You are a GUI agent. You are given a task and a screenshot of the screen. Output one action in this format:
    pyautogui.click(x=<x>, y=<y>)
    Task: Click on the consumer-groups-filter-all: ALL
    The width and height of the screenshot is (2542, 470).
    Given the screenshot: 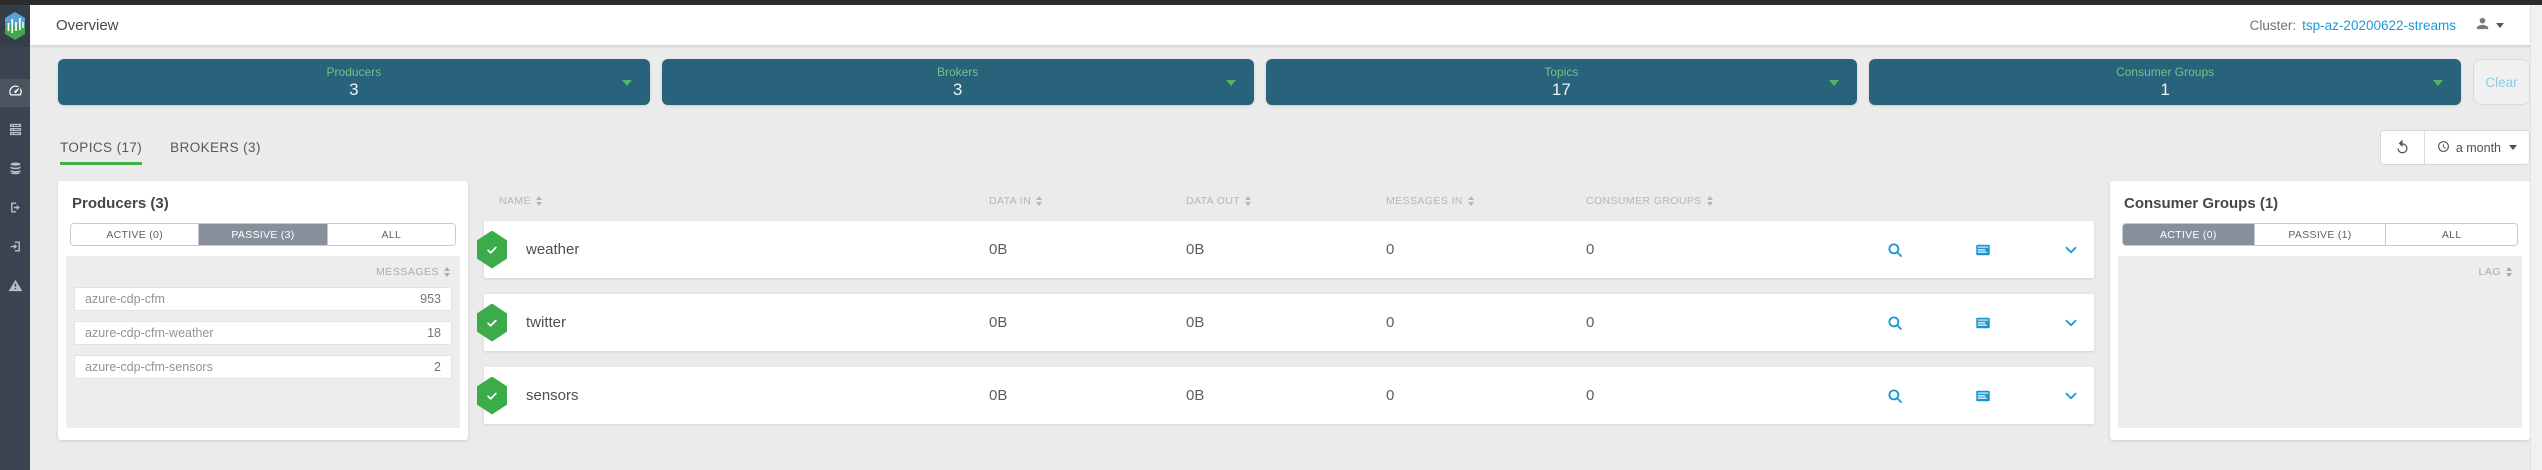 What is the action you would take?
    pyautogui.click(x=2451, y=234)
    